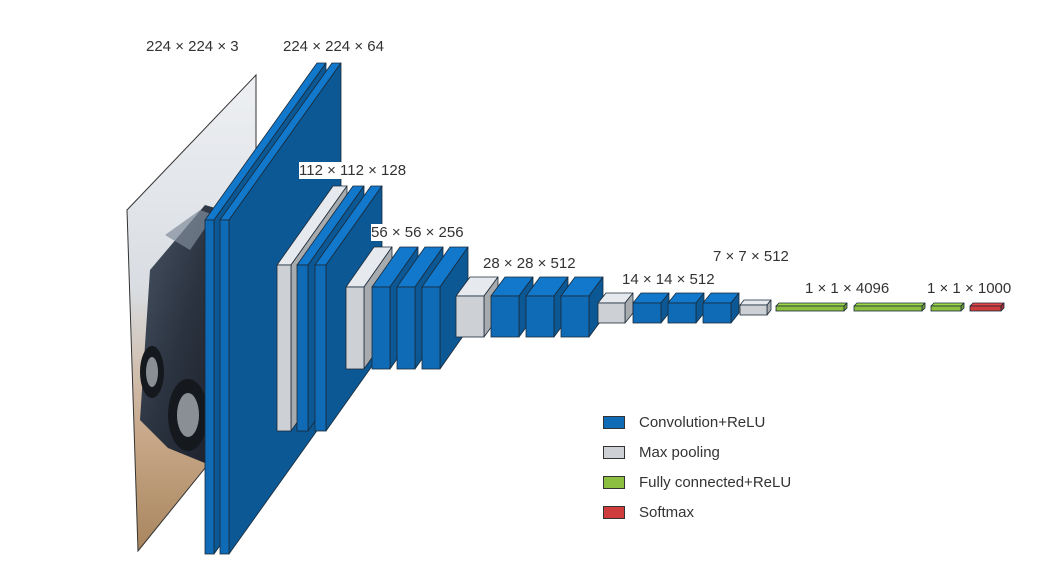  Describe the element at coordinates (755, 307) in the screenshot. I see `pool5-layer` at that location.